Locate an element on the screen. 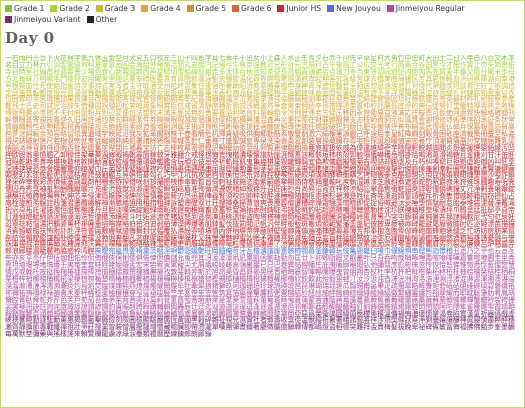 The width and height of the screenshot is (525, 408). legend-label: Grade 4 is located at coordinates (165, 8).